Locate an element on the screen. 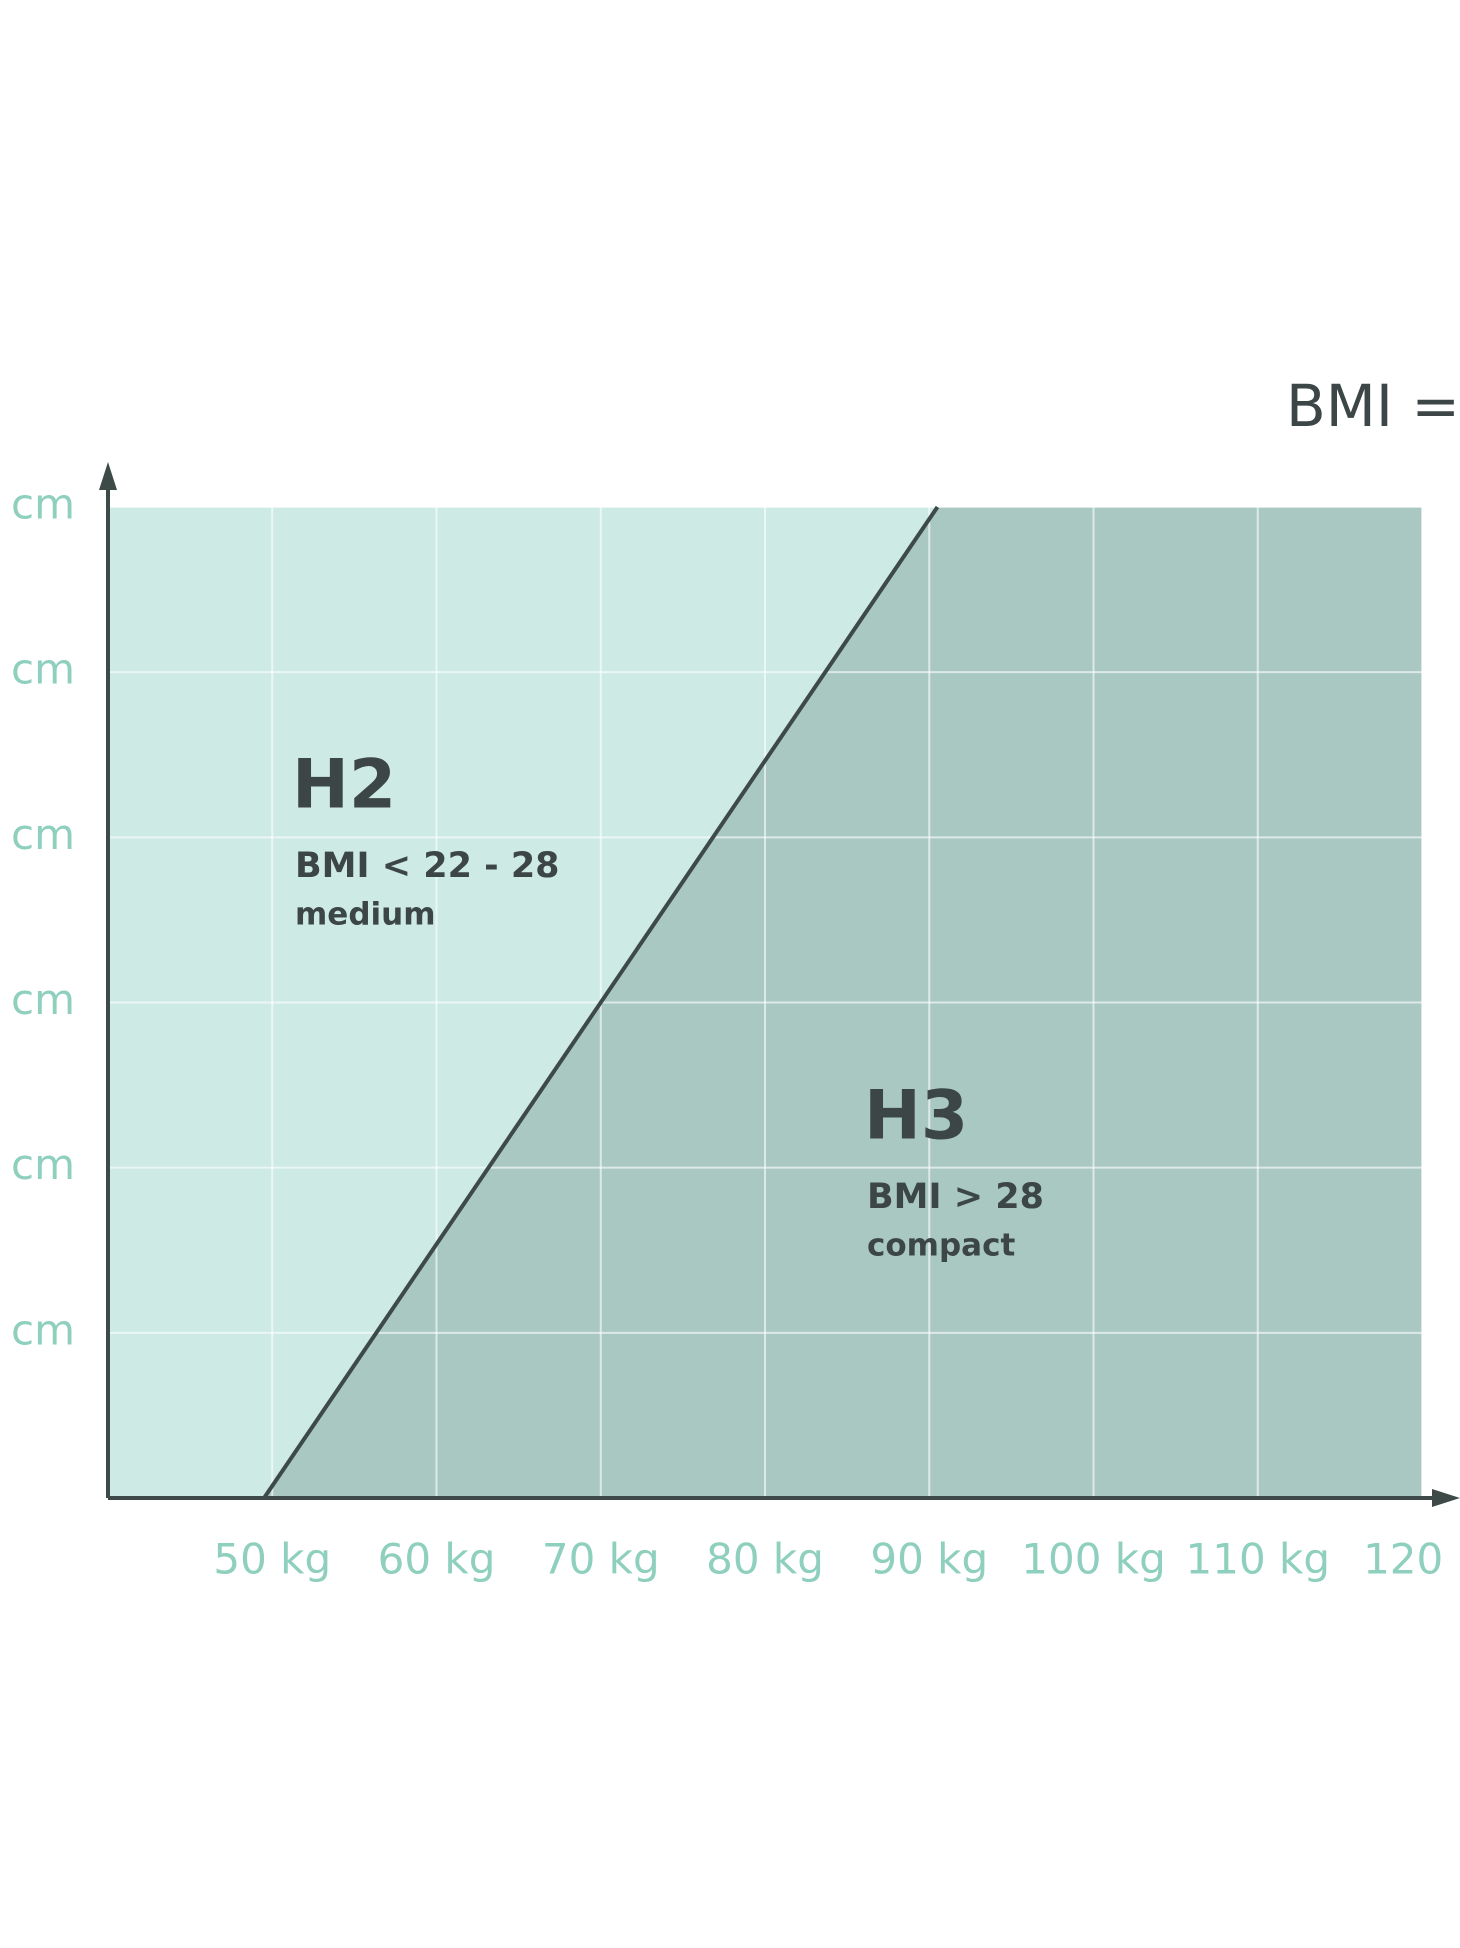 The width and height of the screenshot is (1460, 1948). region-label: medium is located at coordinates (365, 915).